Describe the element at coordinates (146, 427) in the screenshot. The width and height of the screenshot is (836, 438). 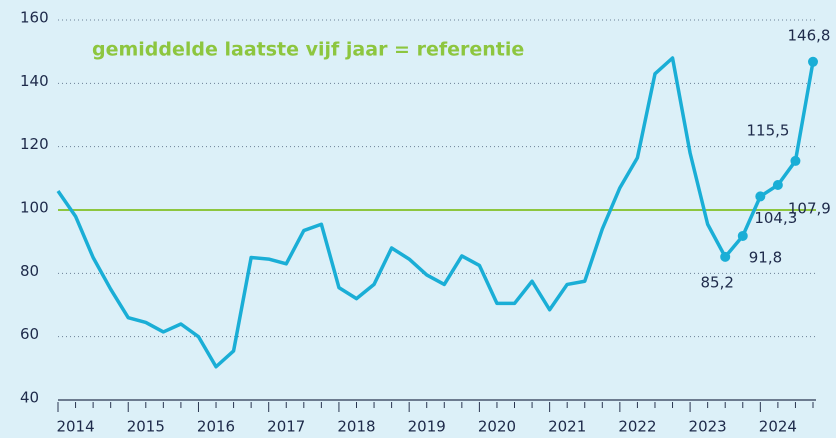
I see `x-tick-label: 2015` at that location.